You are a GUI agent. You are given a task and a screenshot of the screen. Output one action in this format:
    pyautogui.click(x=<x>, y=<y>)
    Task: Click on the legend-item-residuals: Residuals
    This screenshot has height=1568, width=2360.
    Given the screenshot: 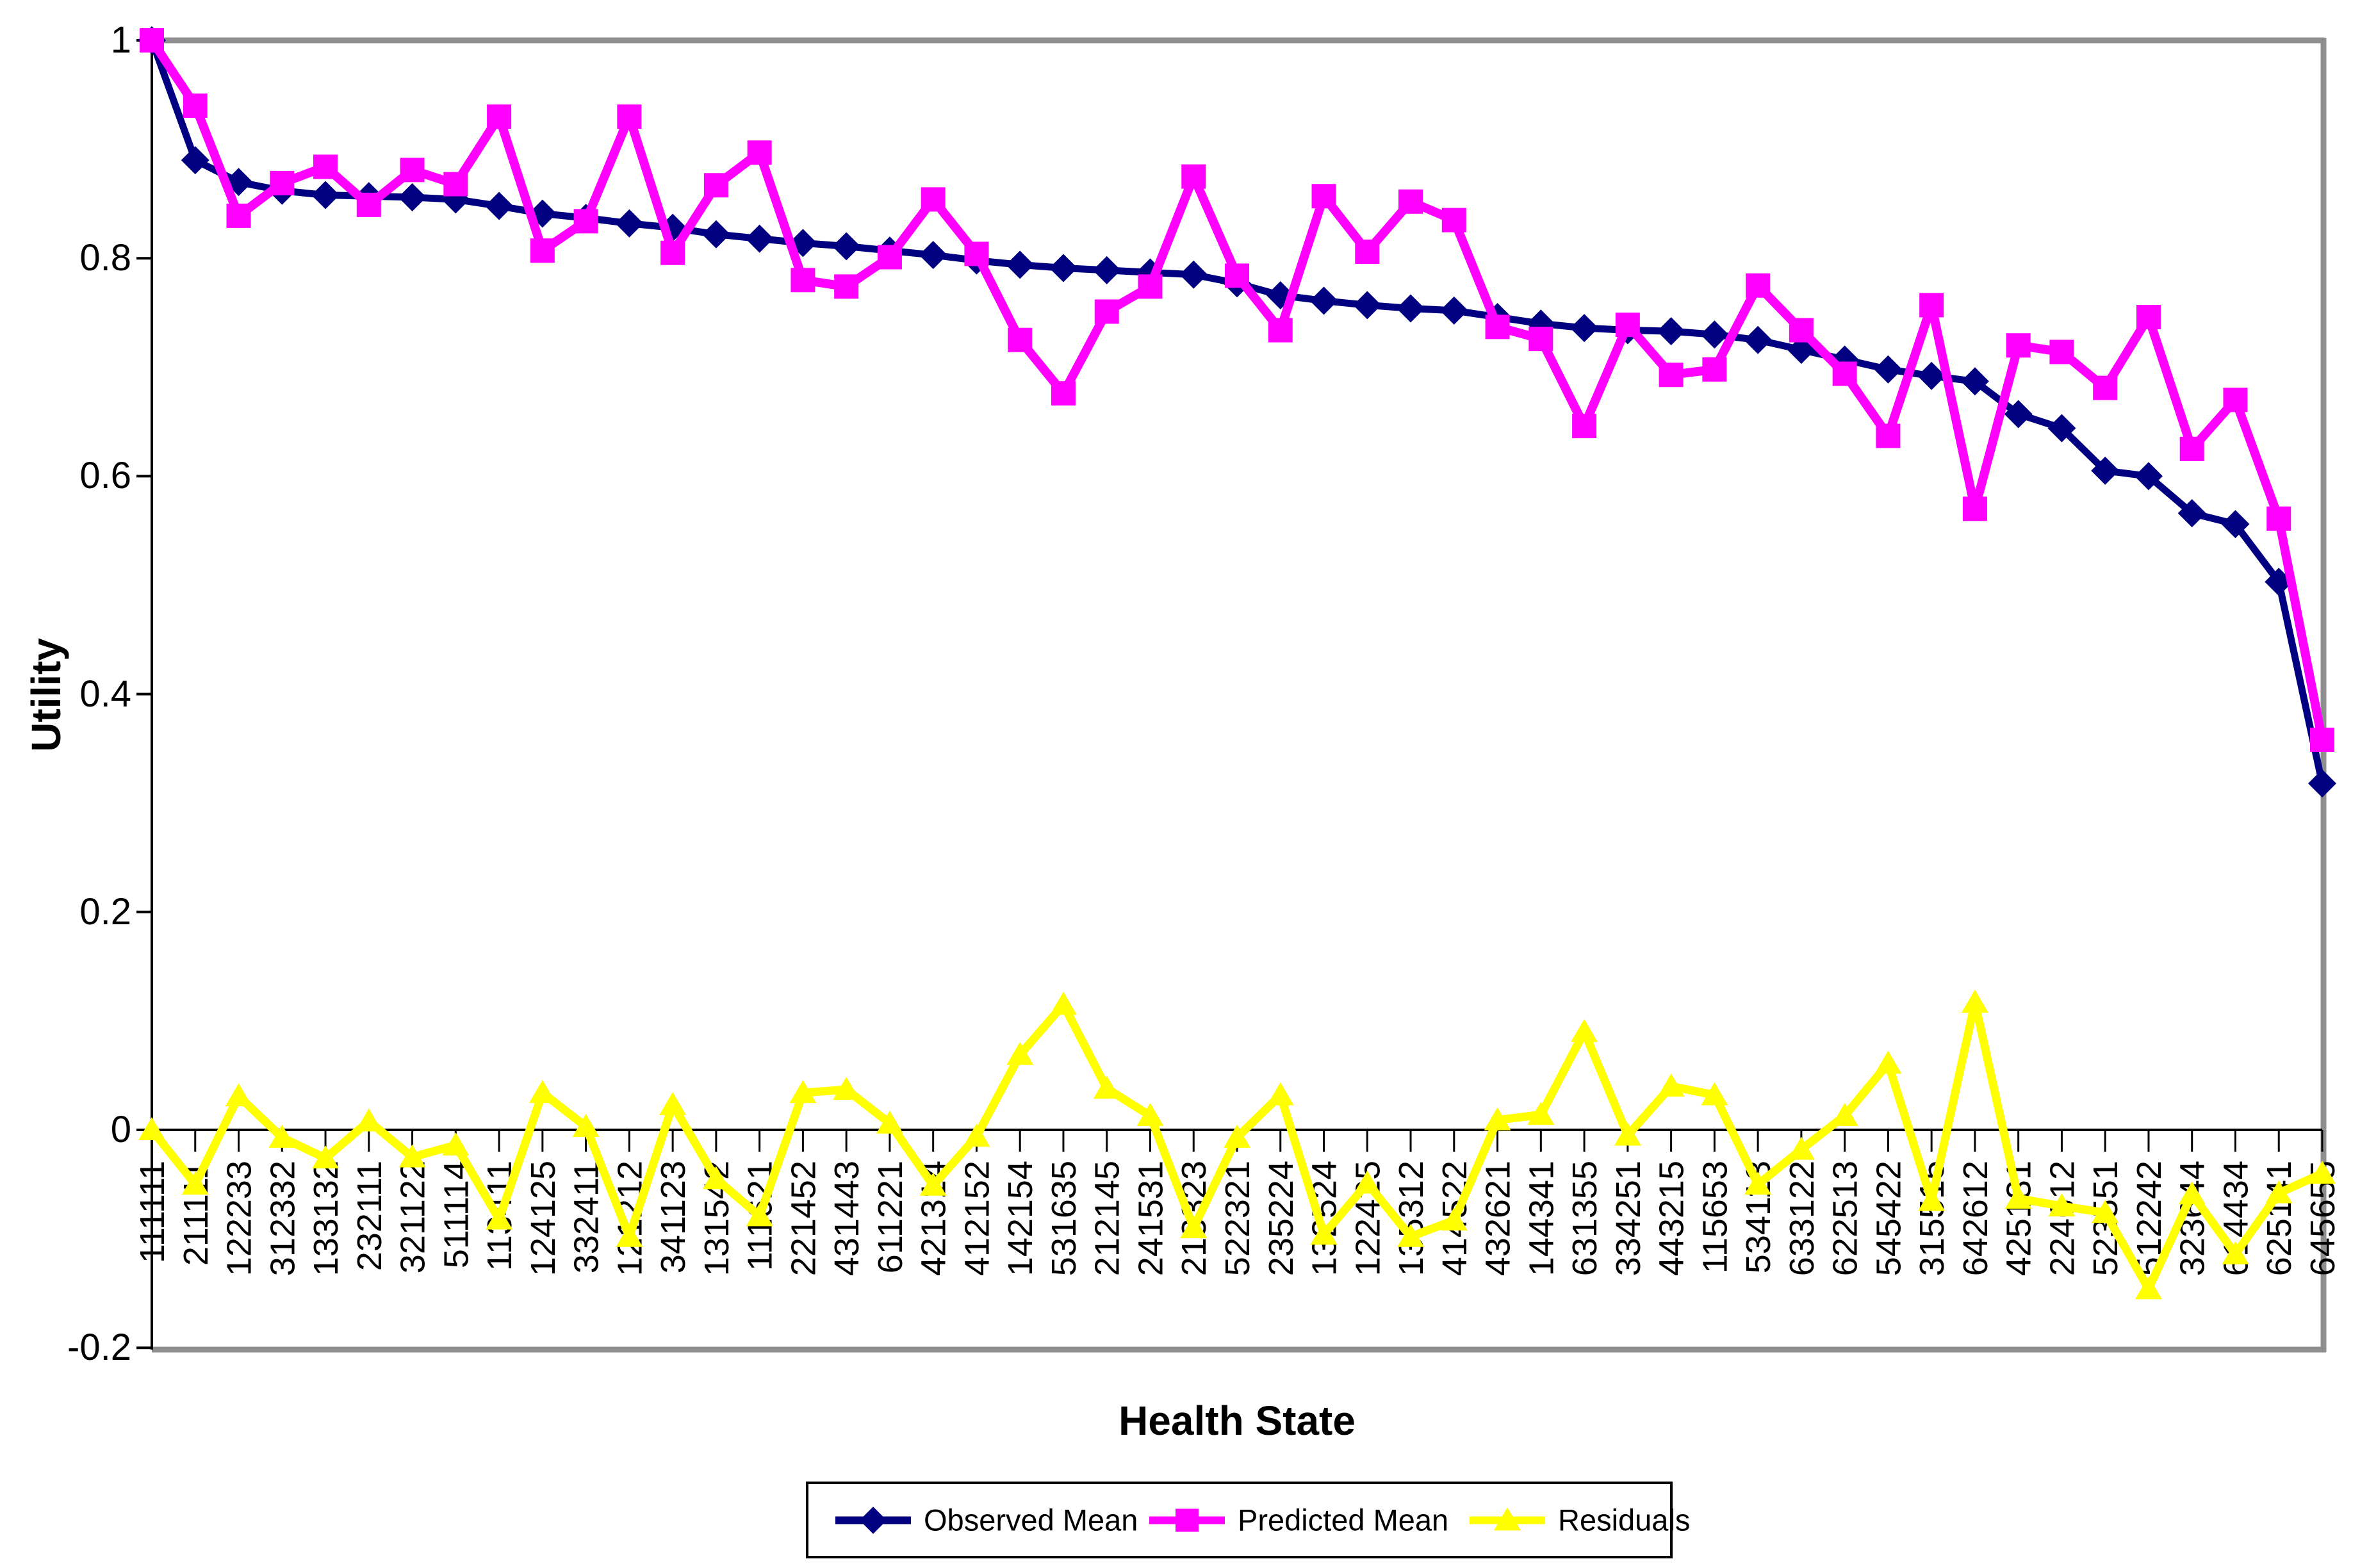 What is the action you would take?
    pyautogui.click(x=1580, y=1520)
    